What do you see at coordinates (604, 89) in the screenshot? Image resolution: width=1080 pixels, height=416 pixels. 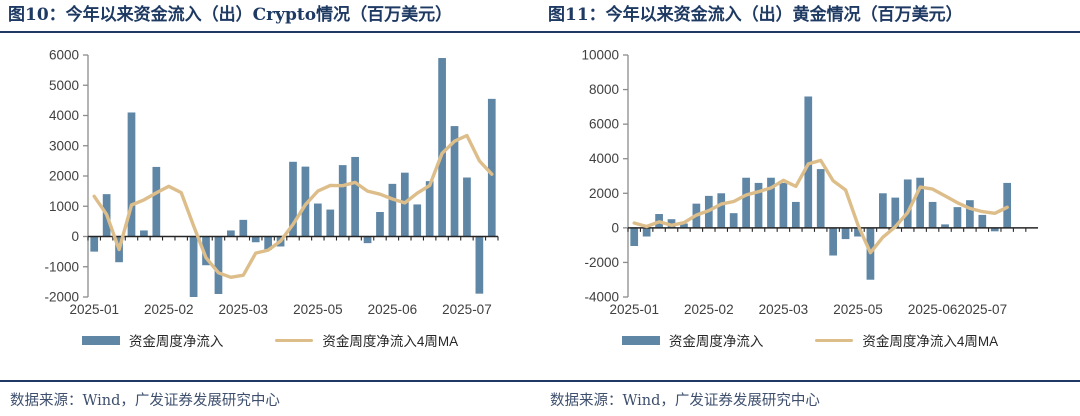 I see `svg-text: 8000` at bounding box center [604, 89].